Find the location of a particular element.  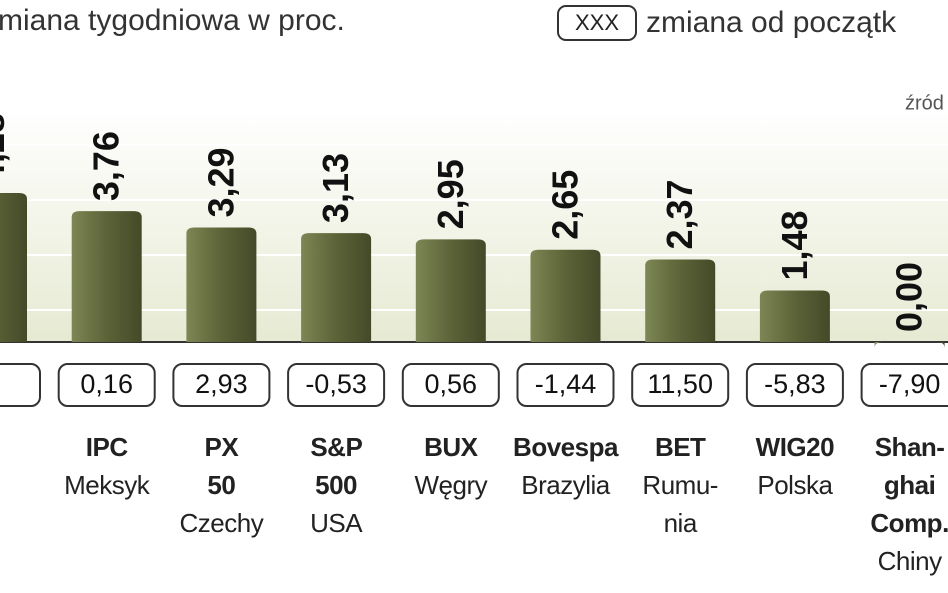

category: IPC Meksyk is located at coordinates (107, 466).